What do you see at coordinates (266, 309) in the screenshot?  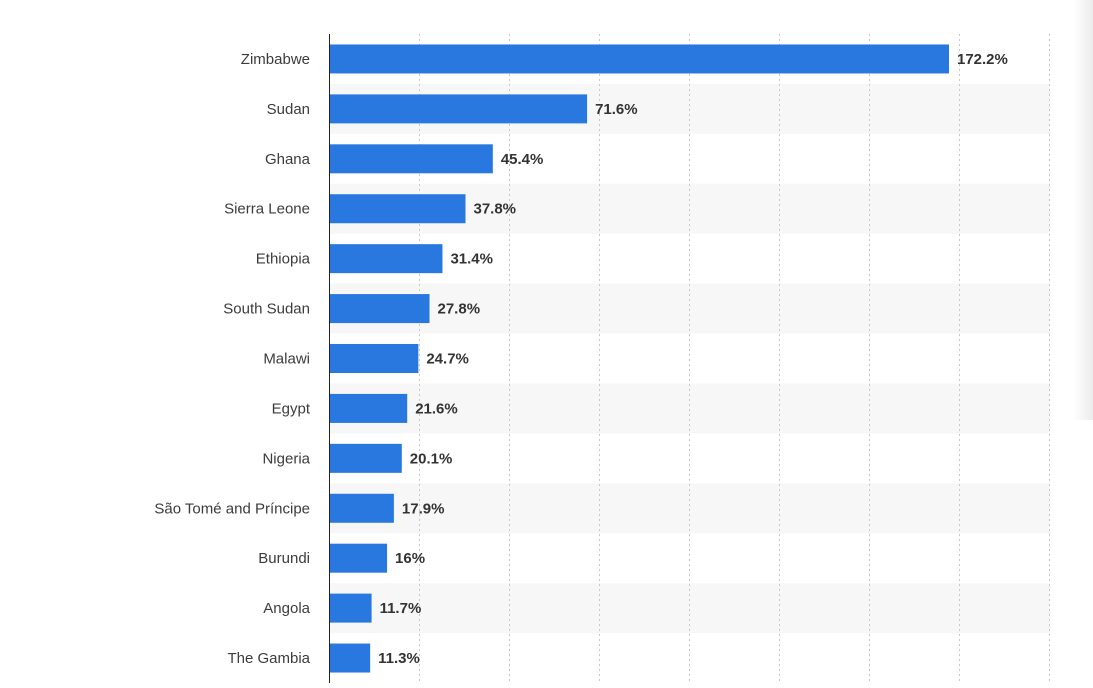 I see `category-tick-label: South Sudan` at bounding box center [266, 309].